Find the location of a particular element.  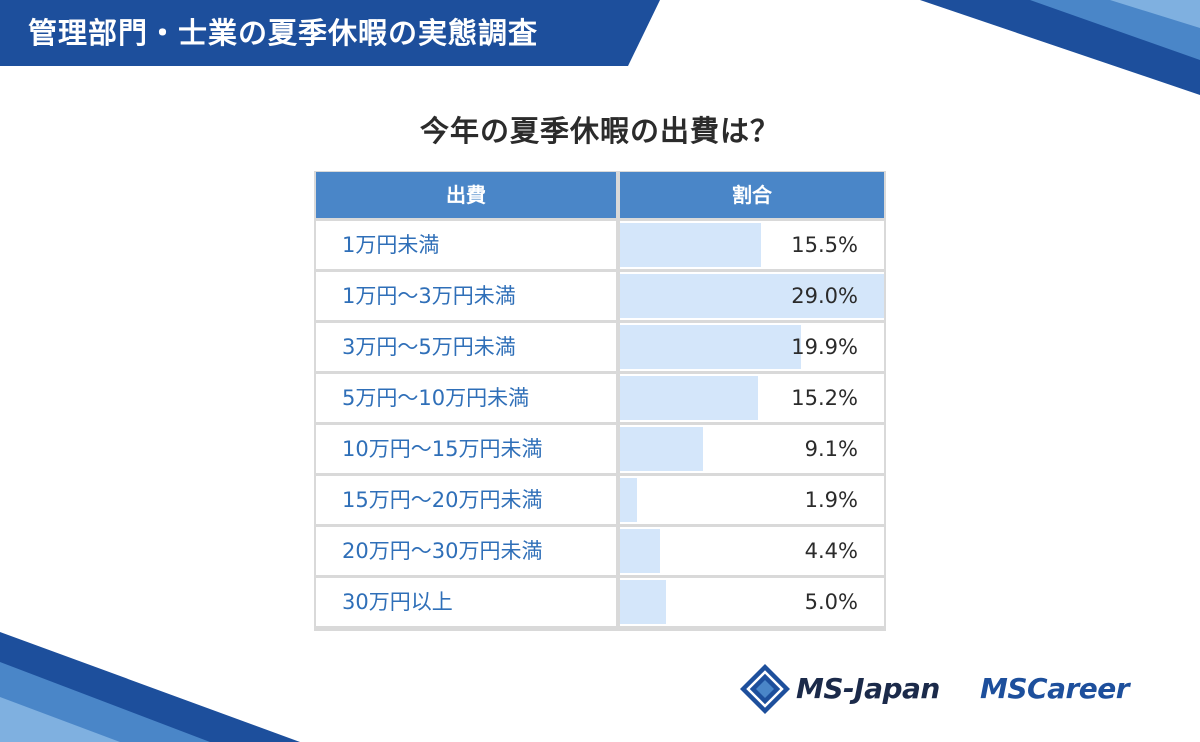

bottom-left-stripes is located at coordinates (150, 687).